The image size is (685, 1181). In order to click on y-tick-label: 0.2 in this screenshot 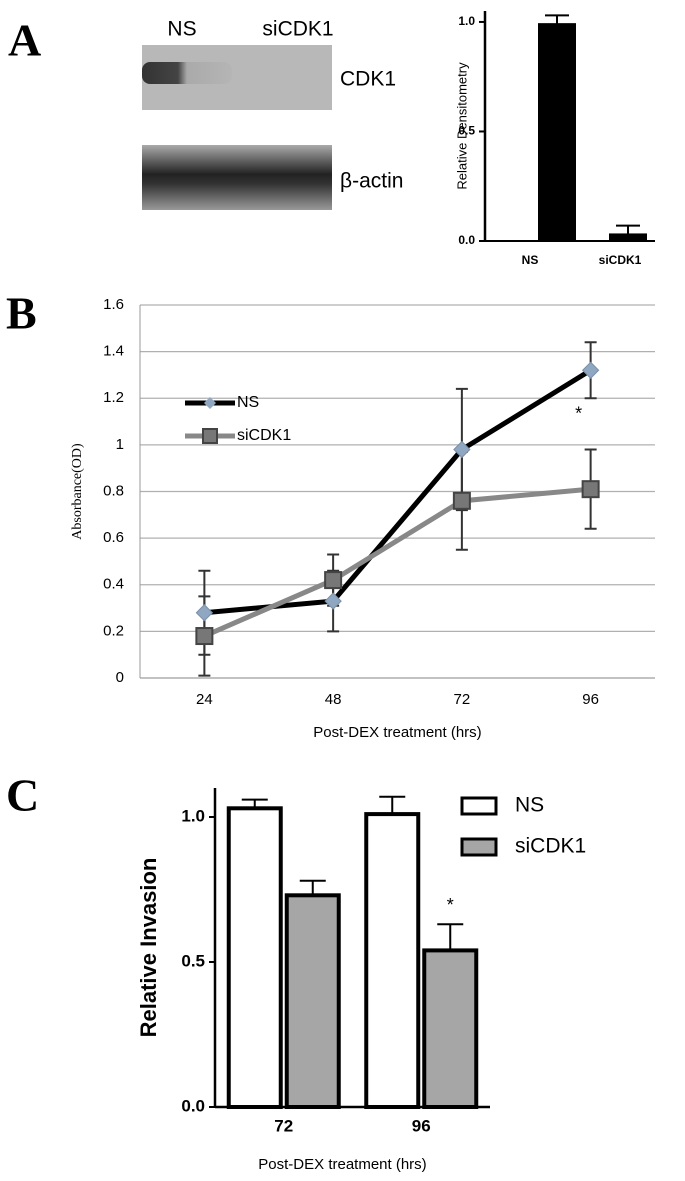, I will do `click(113, 630)`.